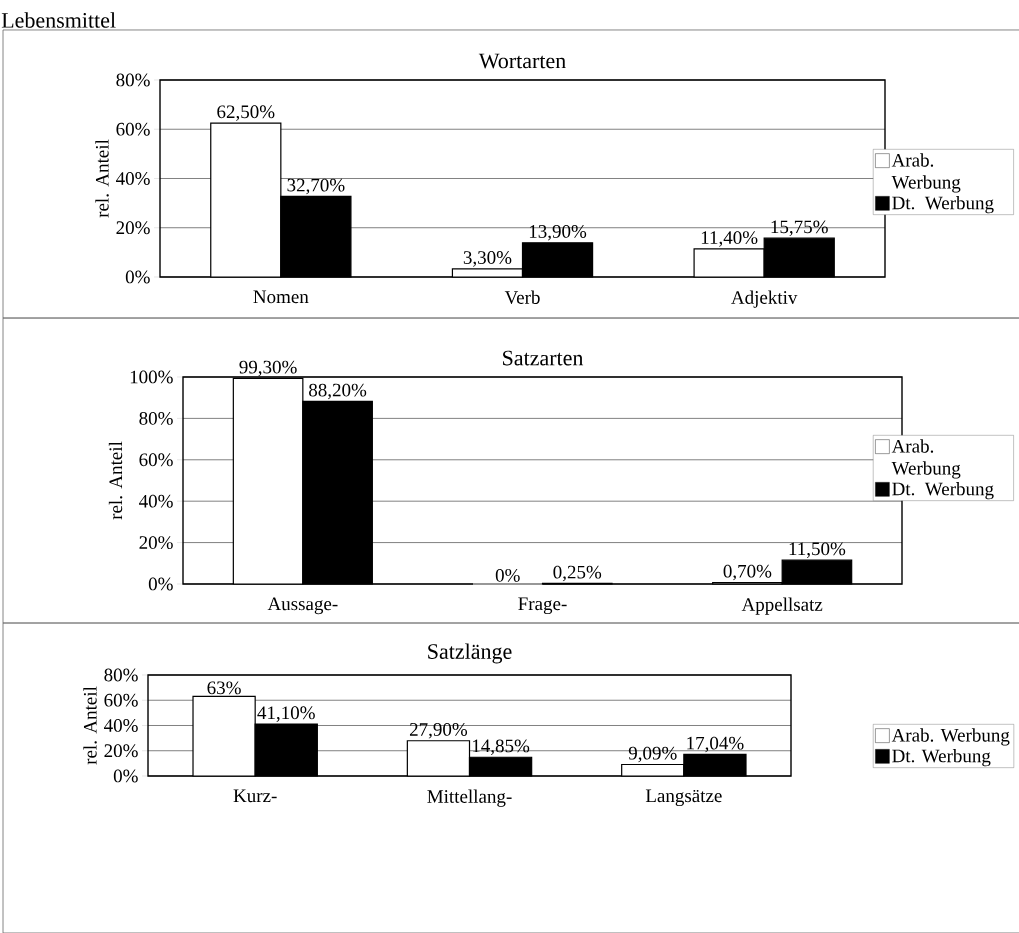  Describe the element at coordinates (58, 20) in the screenshot. I see `text: Lebensmittel` at that location.